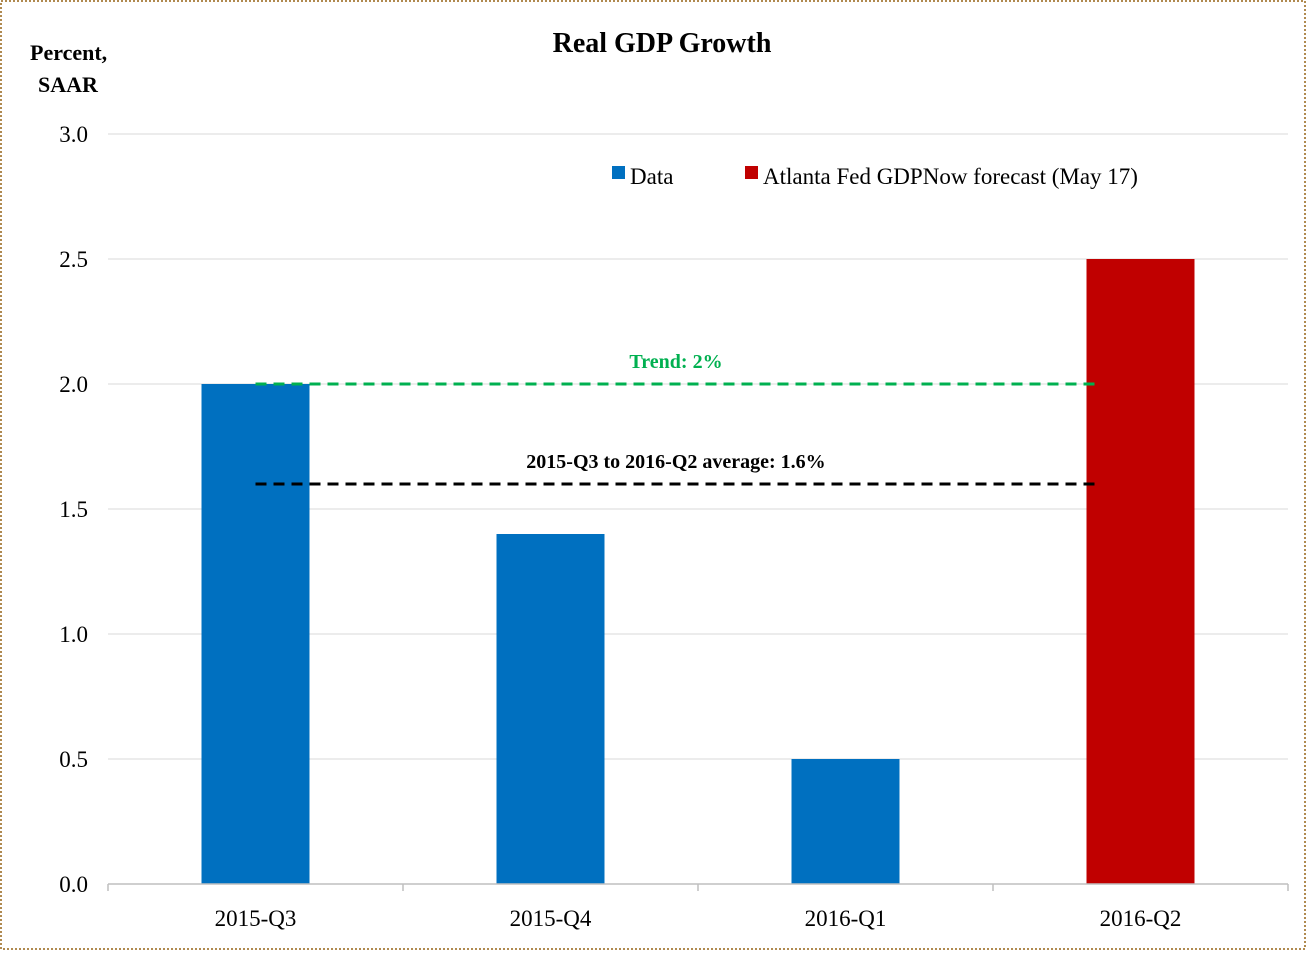  Describe the element at coordinates (256, 918) in the screenshot. I see `x-tick-label: 2015-Q3` at that location.